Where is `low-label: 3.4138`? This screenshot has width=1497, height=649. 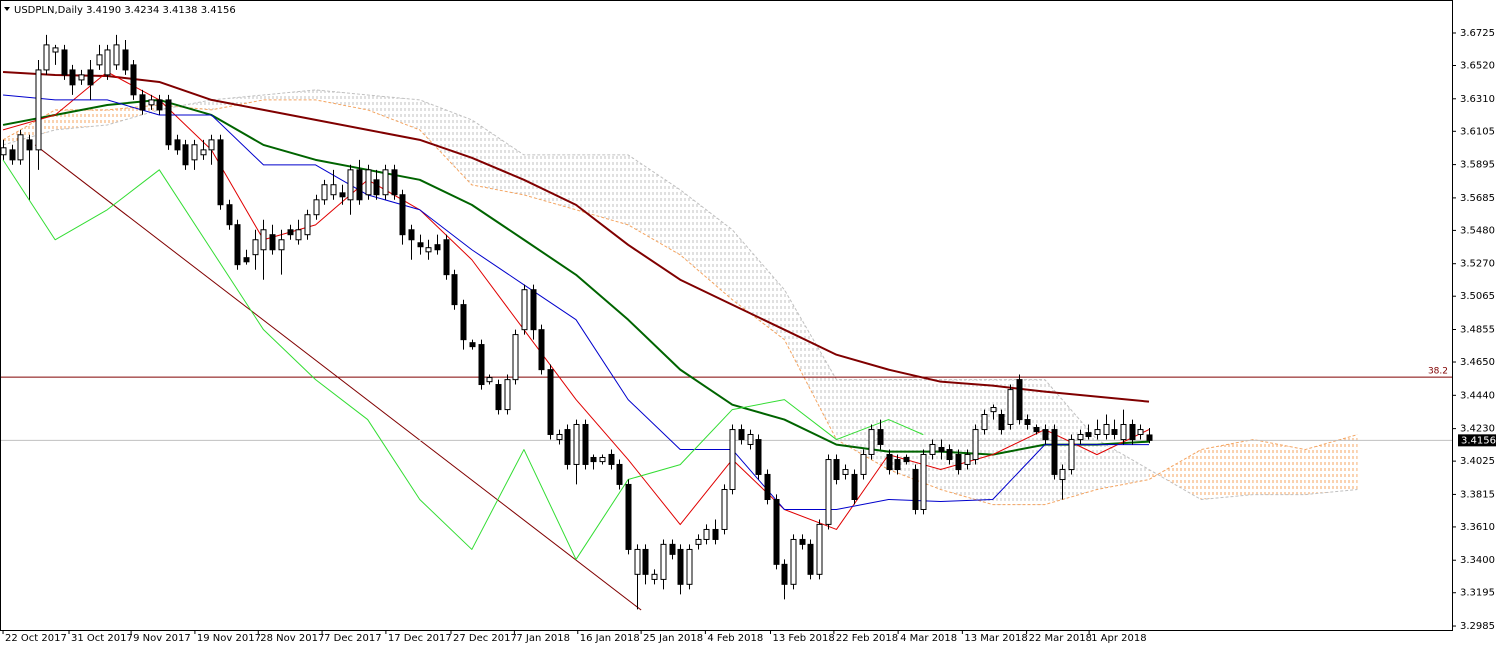
low-label: 3.4138 is located at coordinates (180, 10).